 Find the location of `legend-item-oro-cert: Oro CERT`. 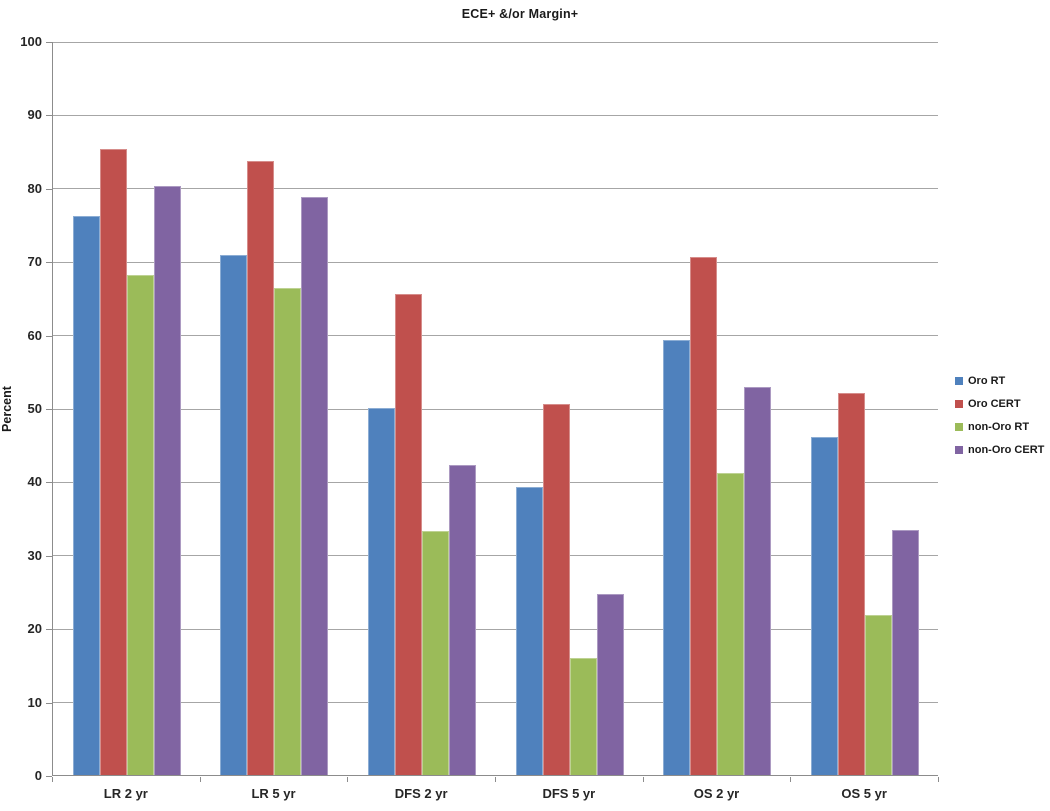

legend-item-oro-cert: Oro CERT is located at coordinates (999, 404).